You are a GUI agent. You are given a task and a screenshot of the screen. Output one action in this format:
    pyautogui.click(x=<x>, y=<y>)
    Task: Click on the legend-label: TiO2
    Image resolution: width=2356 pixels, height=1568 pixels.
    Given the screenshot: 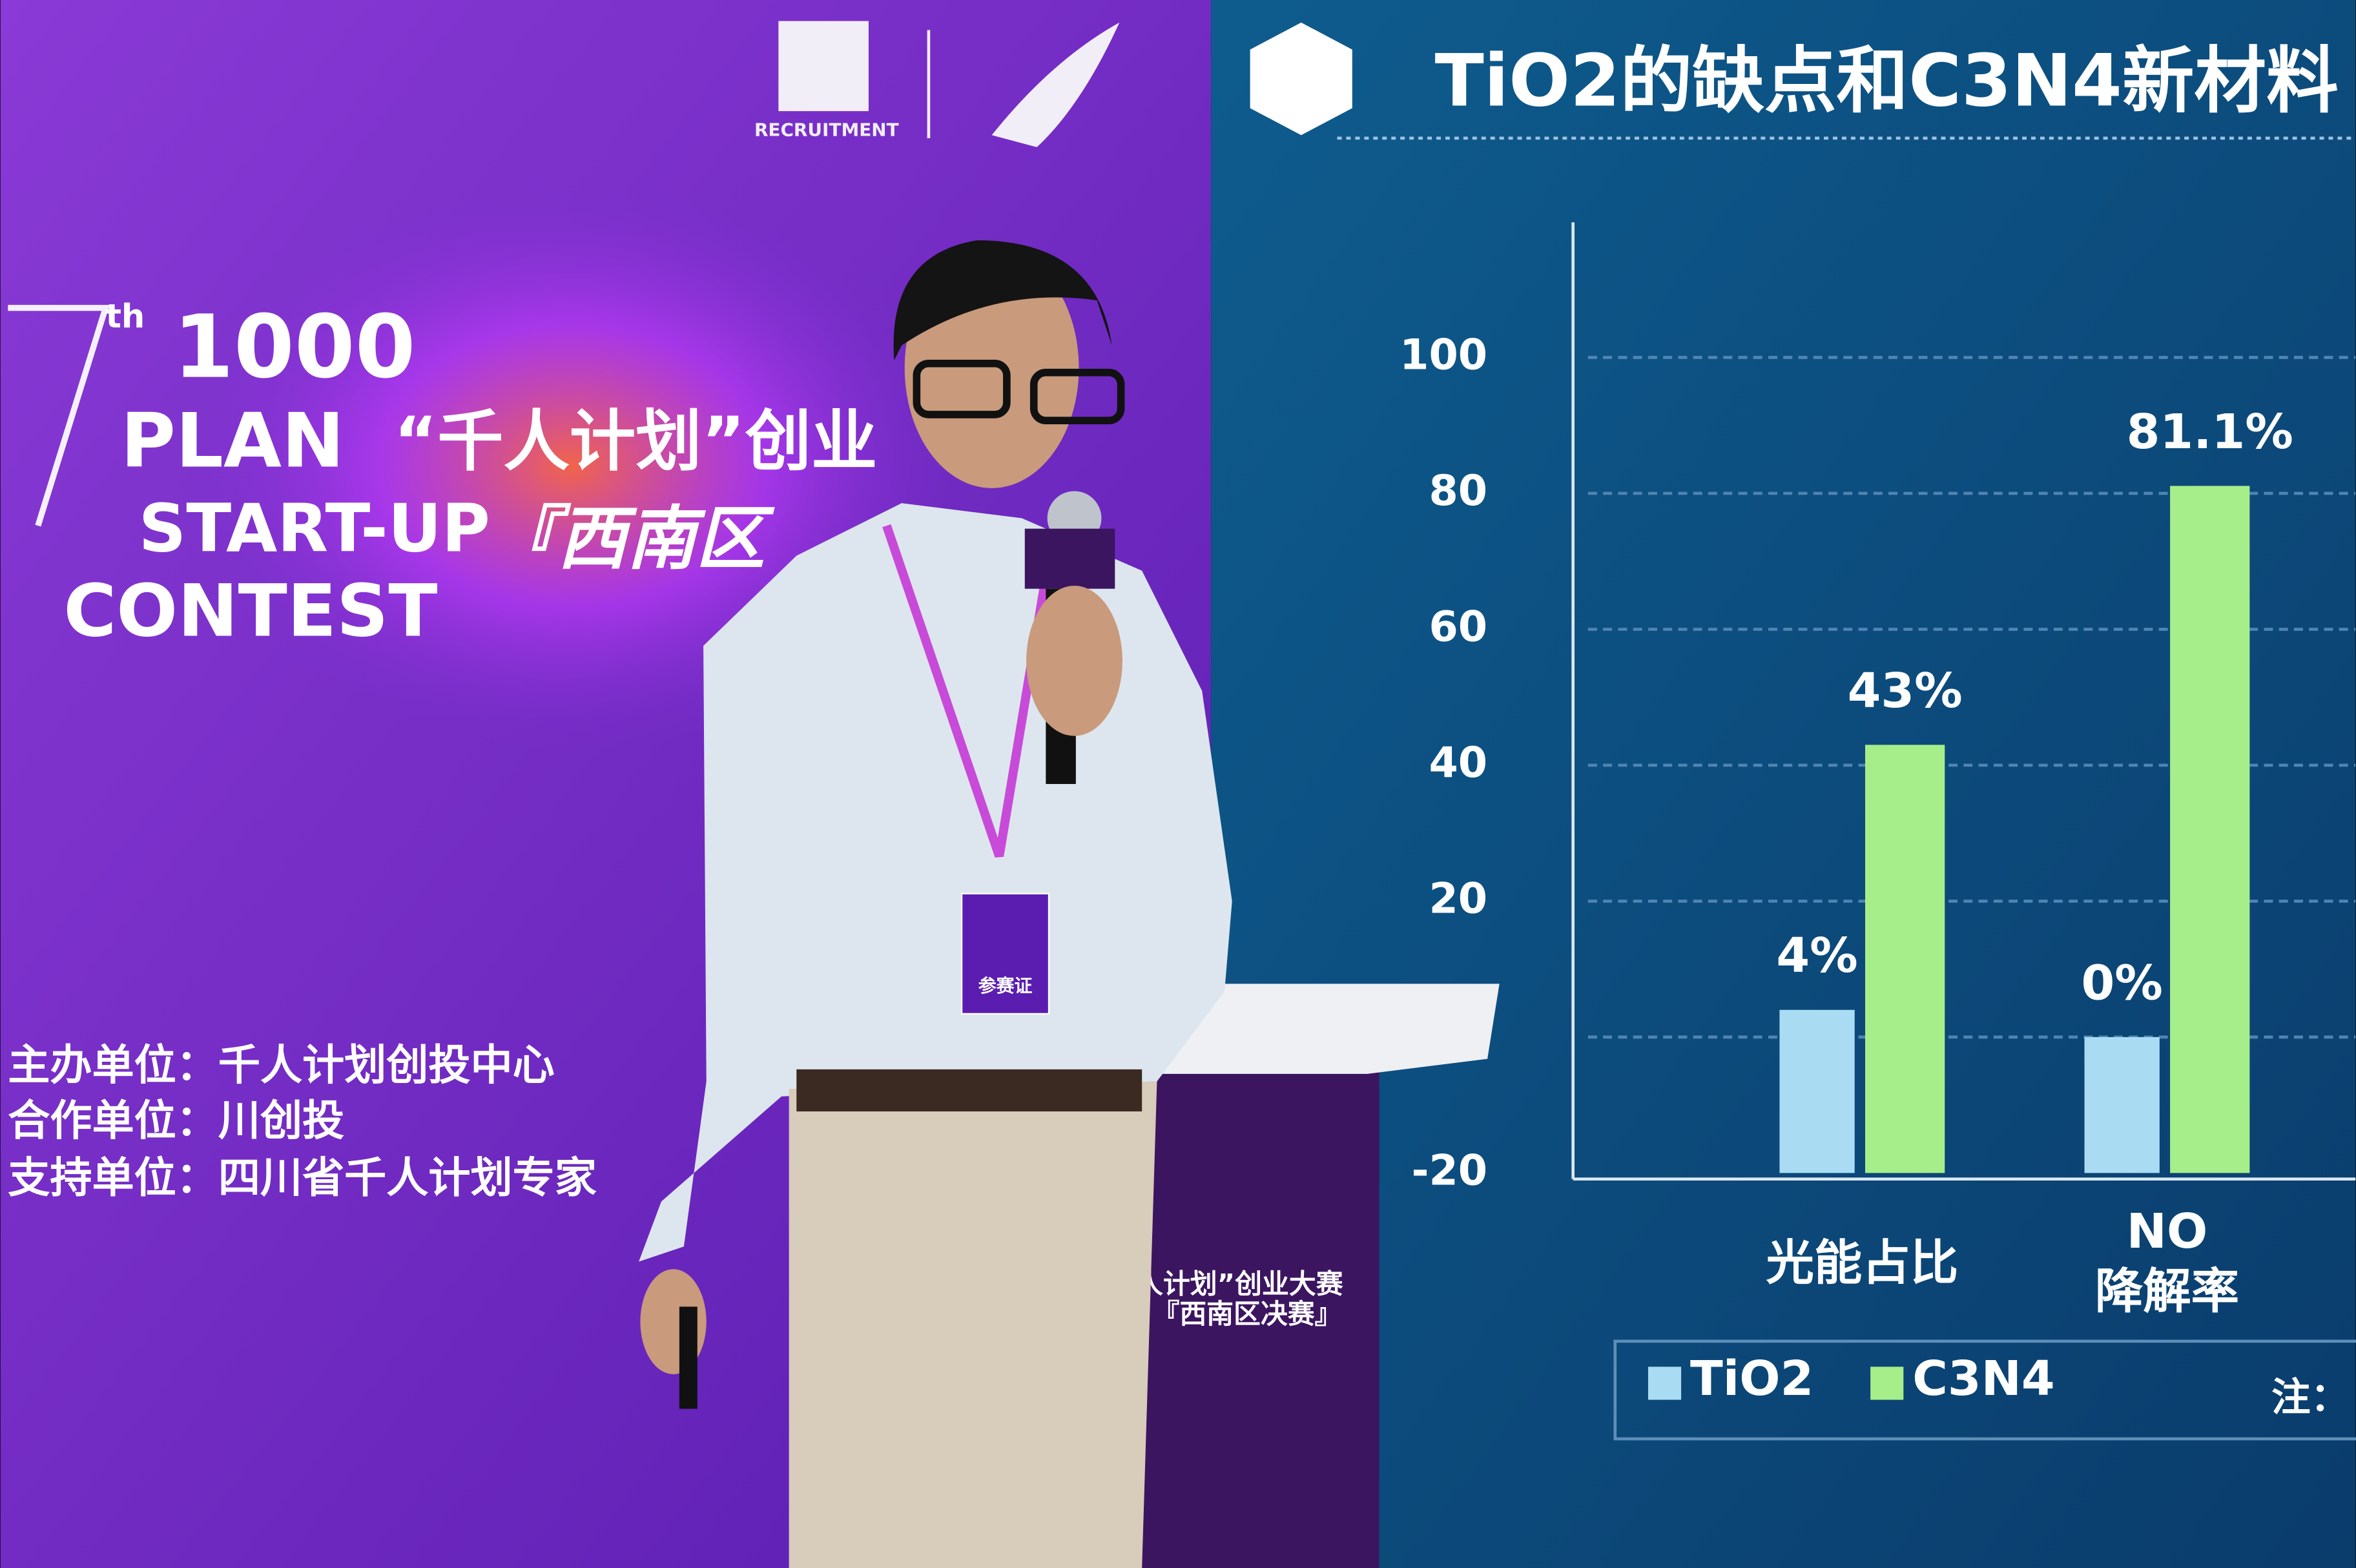 What is the action you would take?
    pyautogui.click(x=1752, y=1378)
    